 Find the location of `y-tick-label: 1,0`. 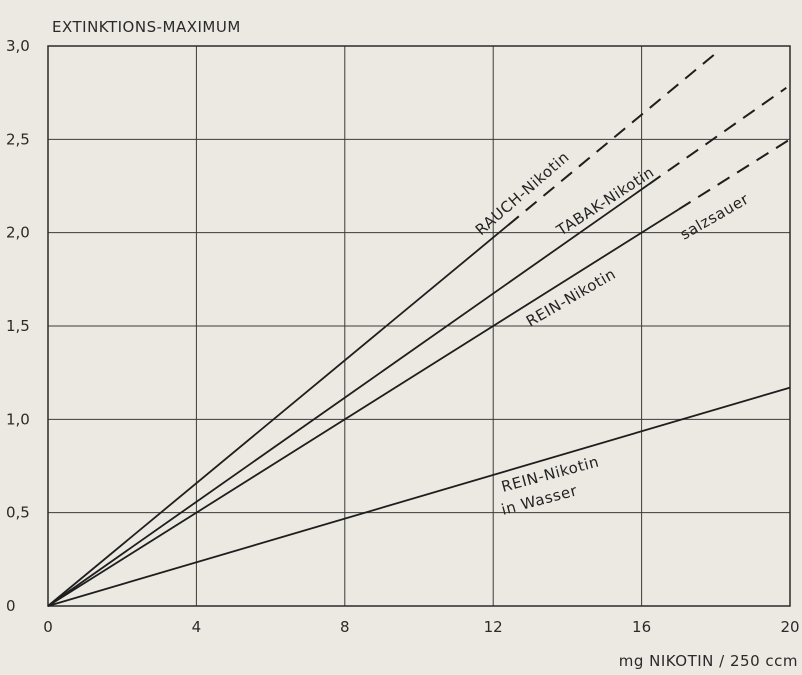

y-tick-label: 1,0 is located at coordinates (18, 419).